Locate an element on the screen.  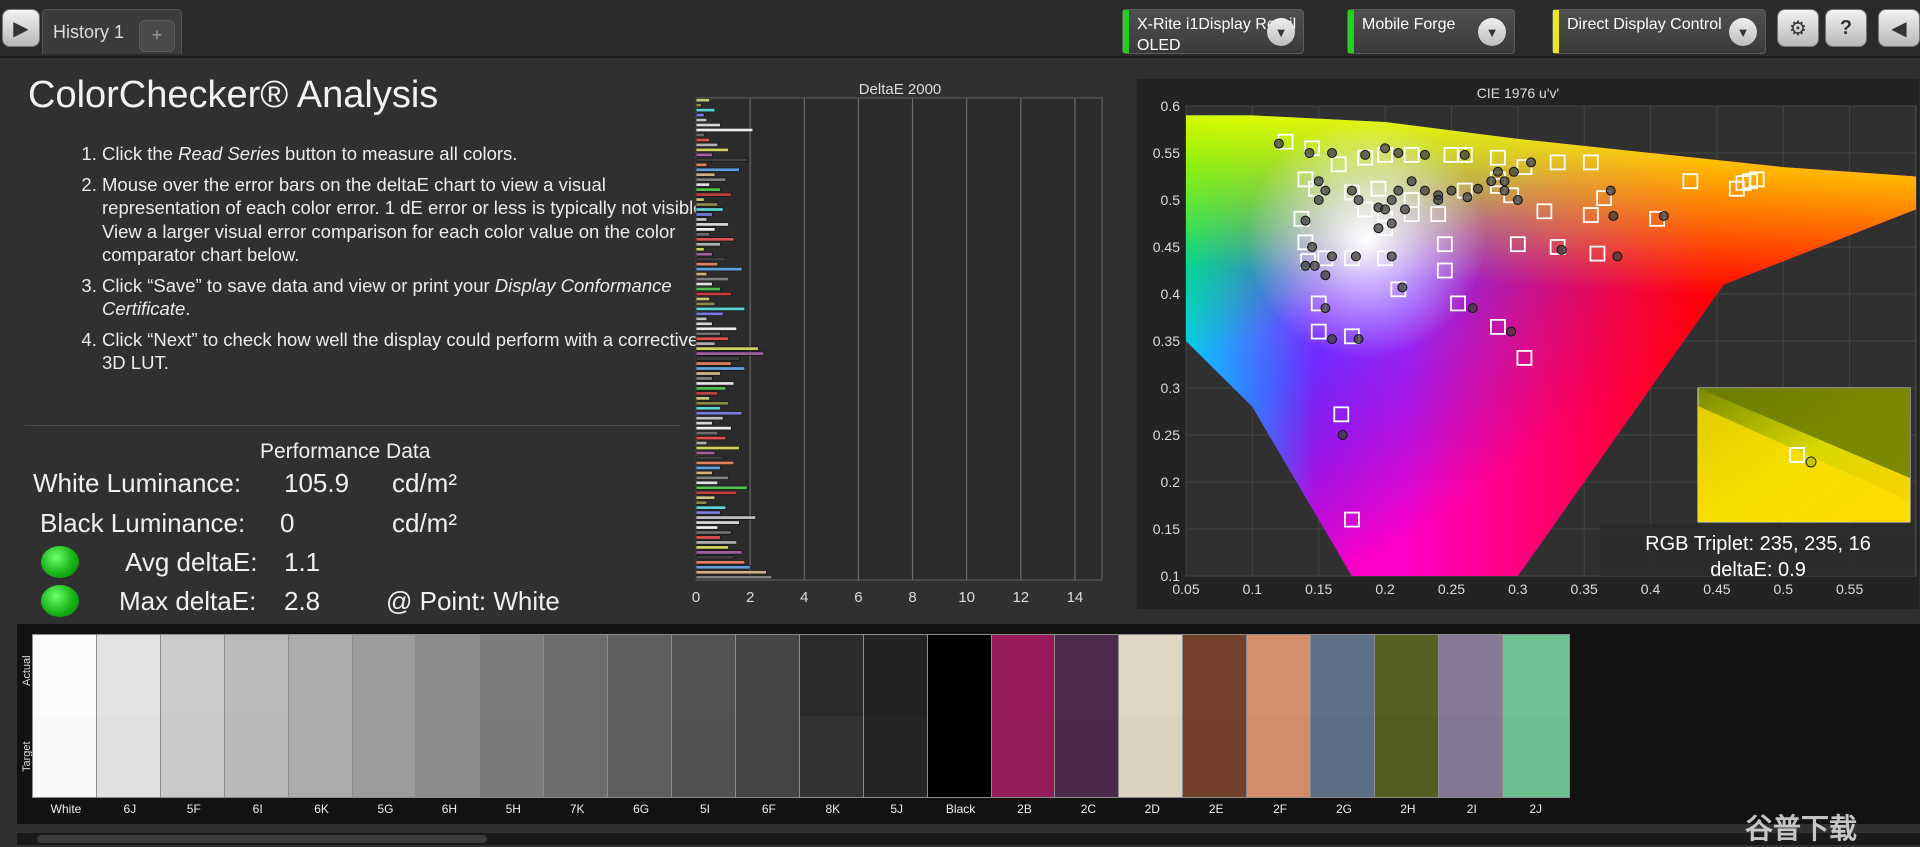
swatch-2e is located at coordinates (1216, 716).